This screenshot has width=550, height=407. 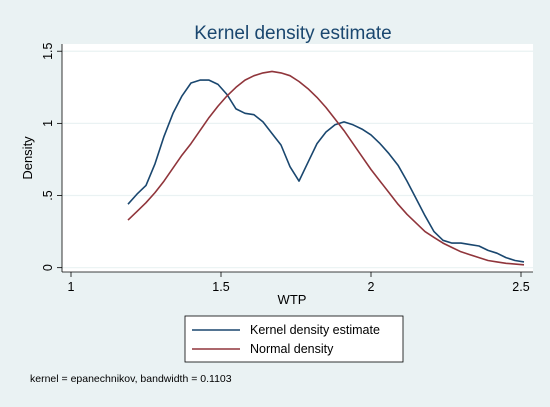 What do you see at coordinates (48, 123) in the screenshot?
I see `y-tick-label-2: 1` at bounding box center [48, 123].